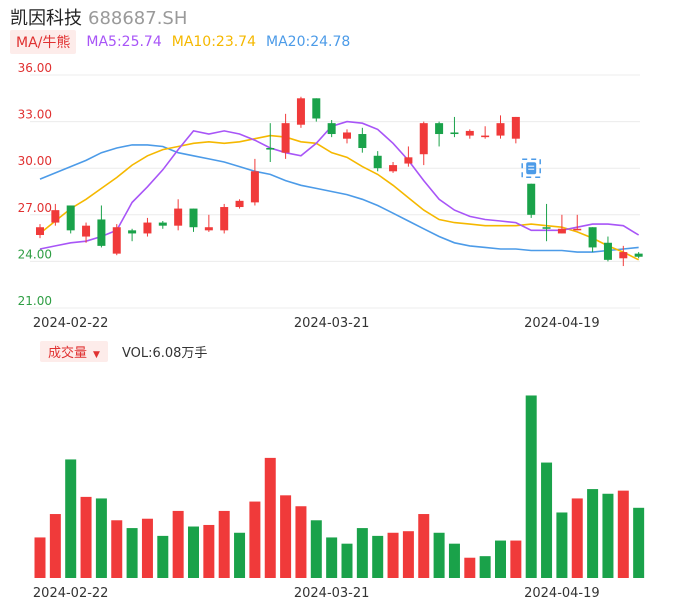  I want to click on y-tick-label: 30.00, so click(35, 161).